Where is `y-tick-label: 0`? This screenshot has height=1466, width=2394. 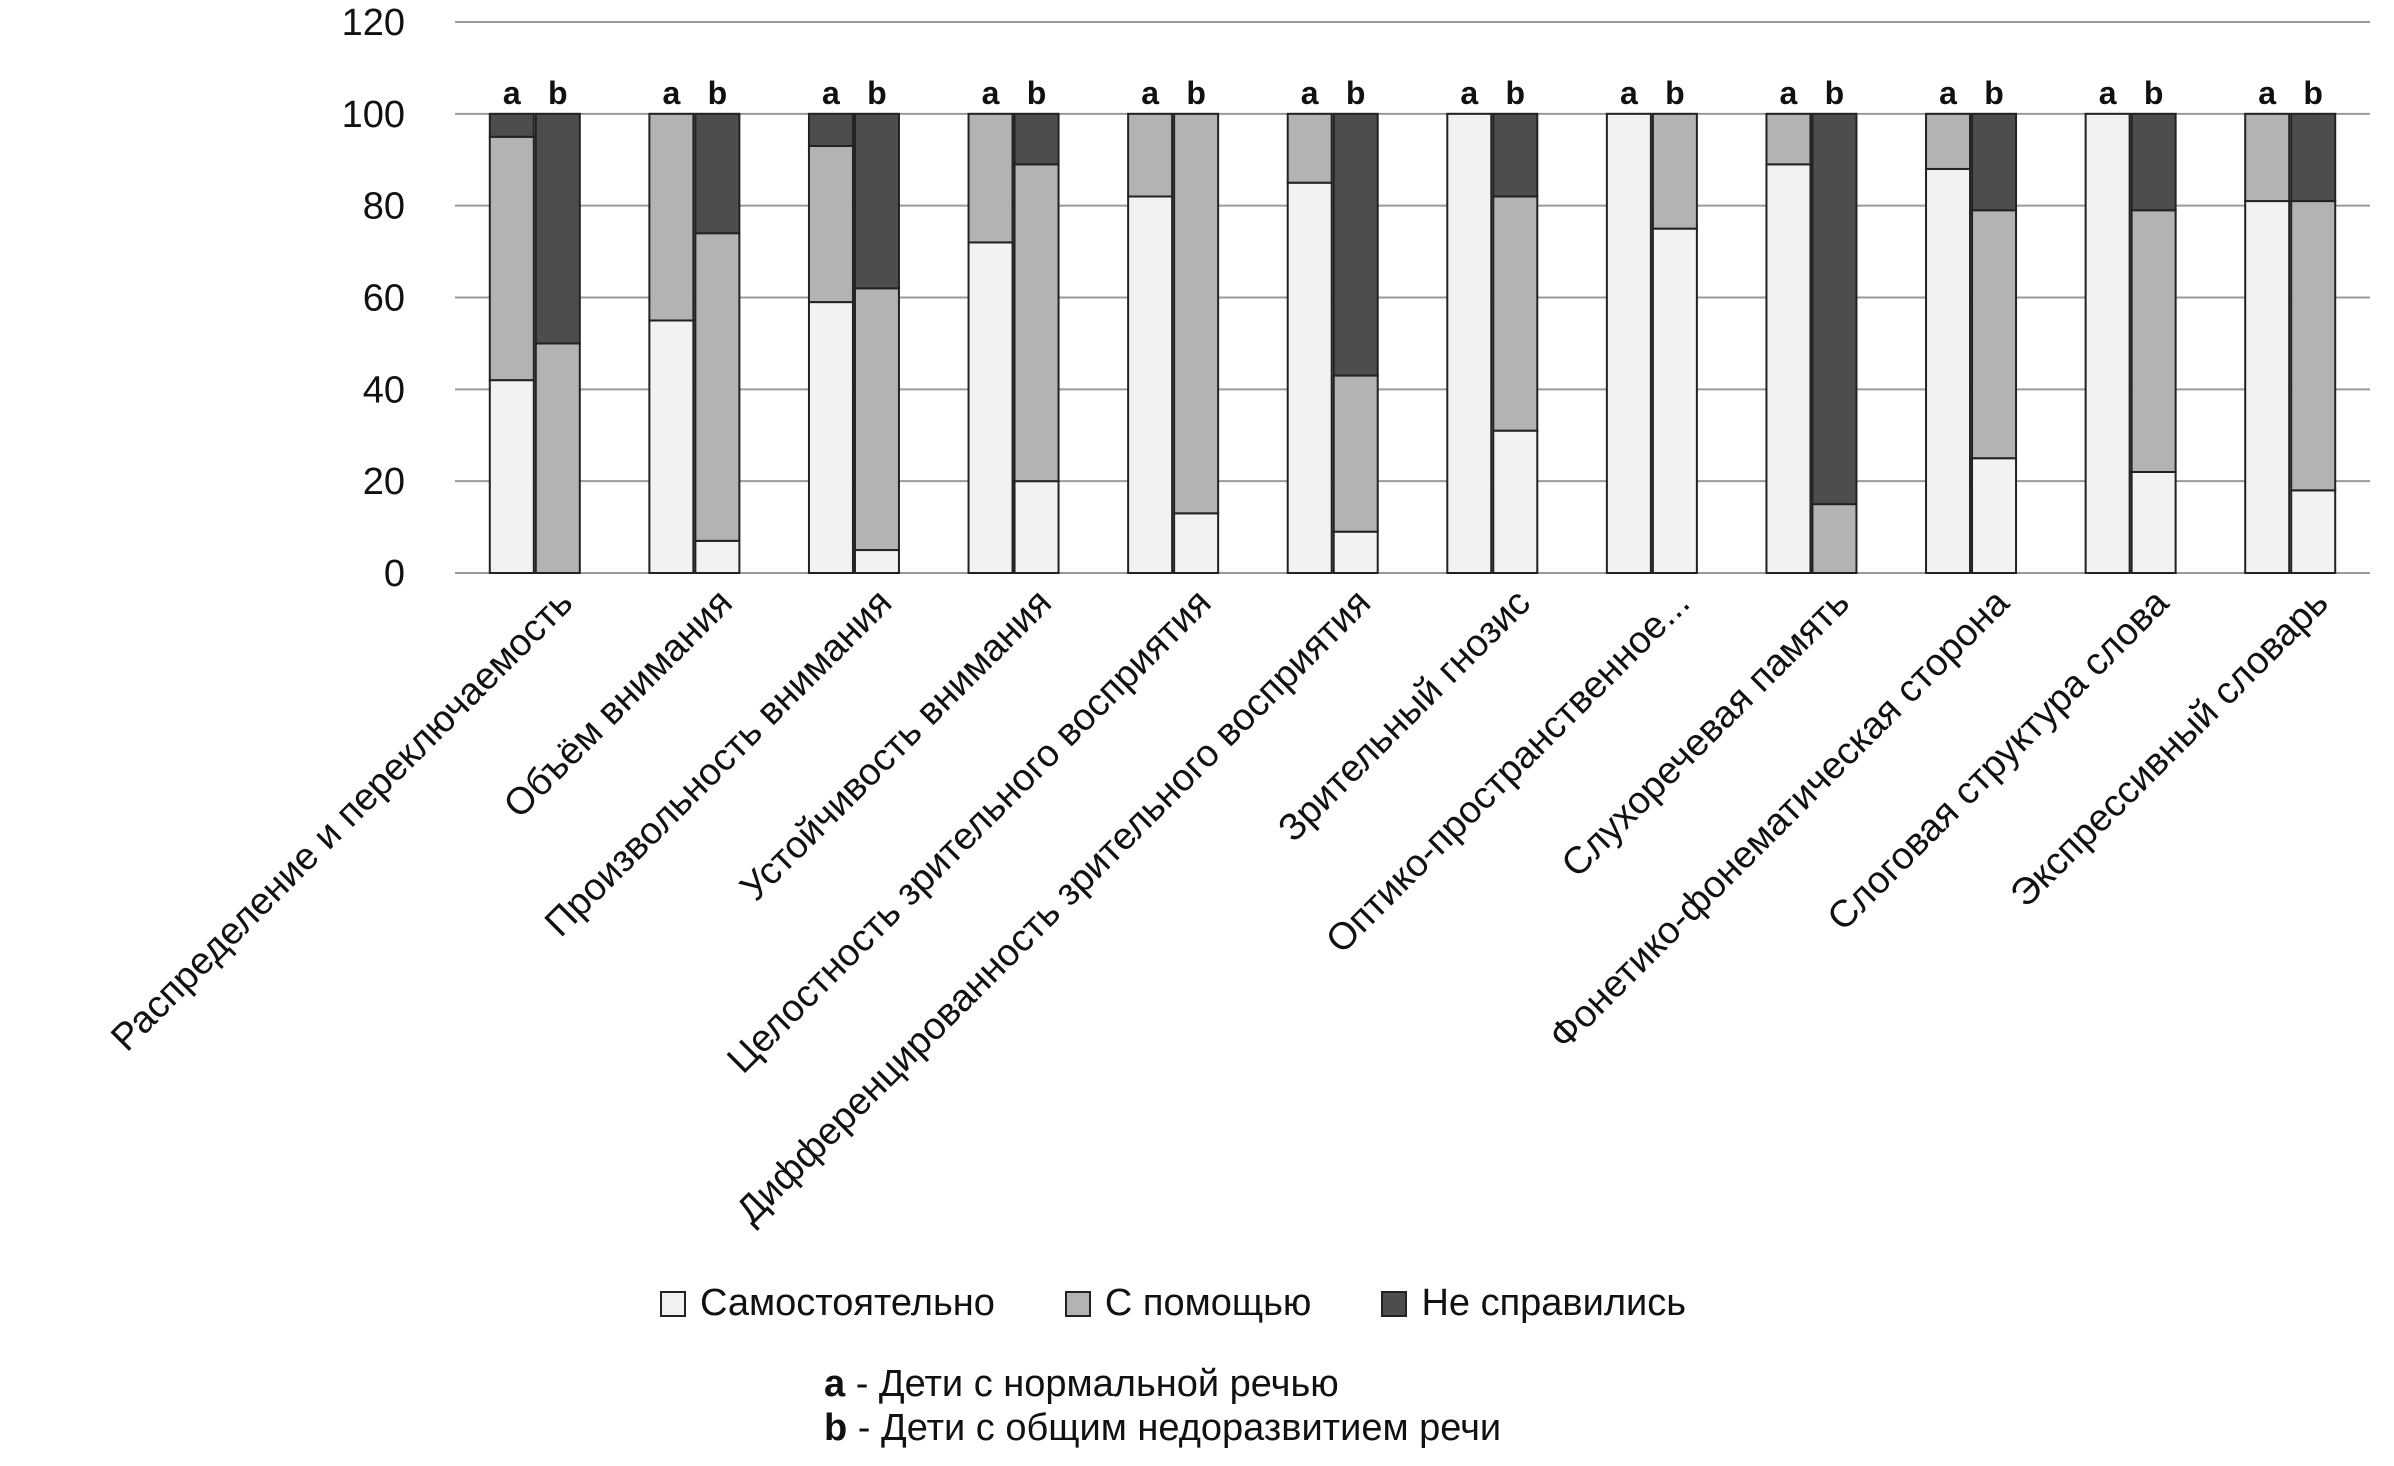 y-tick-label: 0 is located at coordinates (394, 574).